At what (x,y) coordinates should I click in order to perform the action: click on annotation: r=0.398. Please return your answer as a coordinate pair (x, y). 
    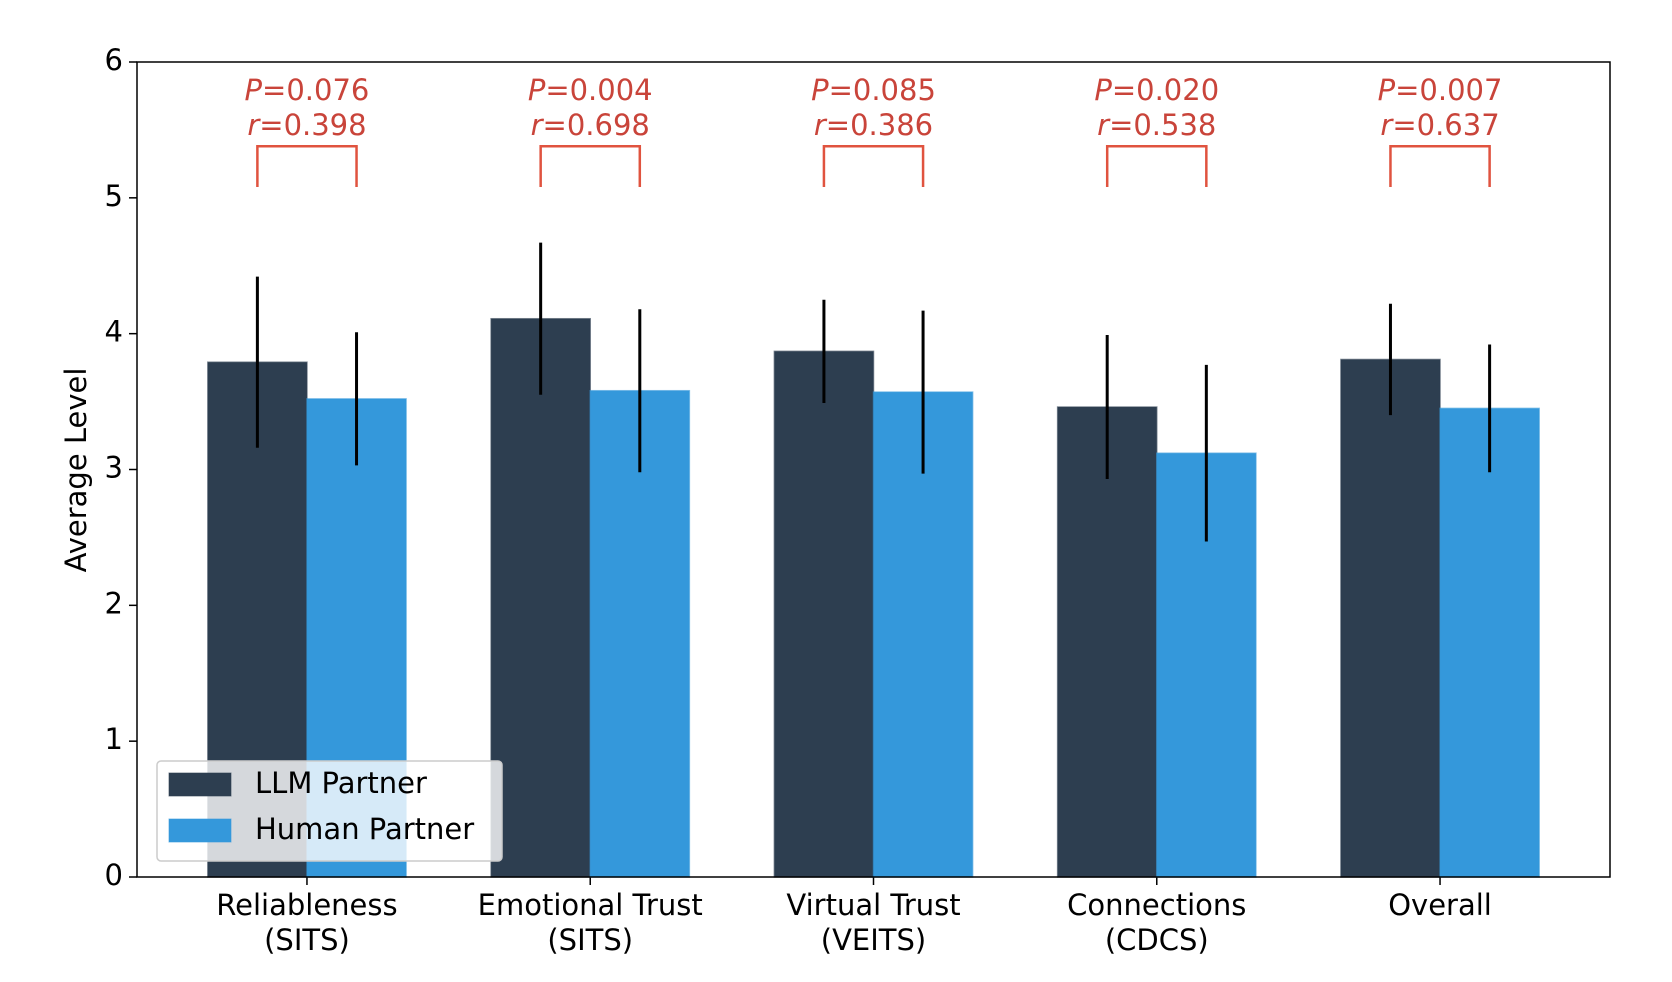
    Looking at the image, I should click on (306, 125).